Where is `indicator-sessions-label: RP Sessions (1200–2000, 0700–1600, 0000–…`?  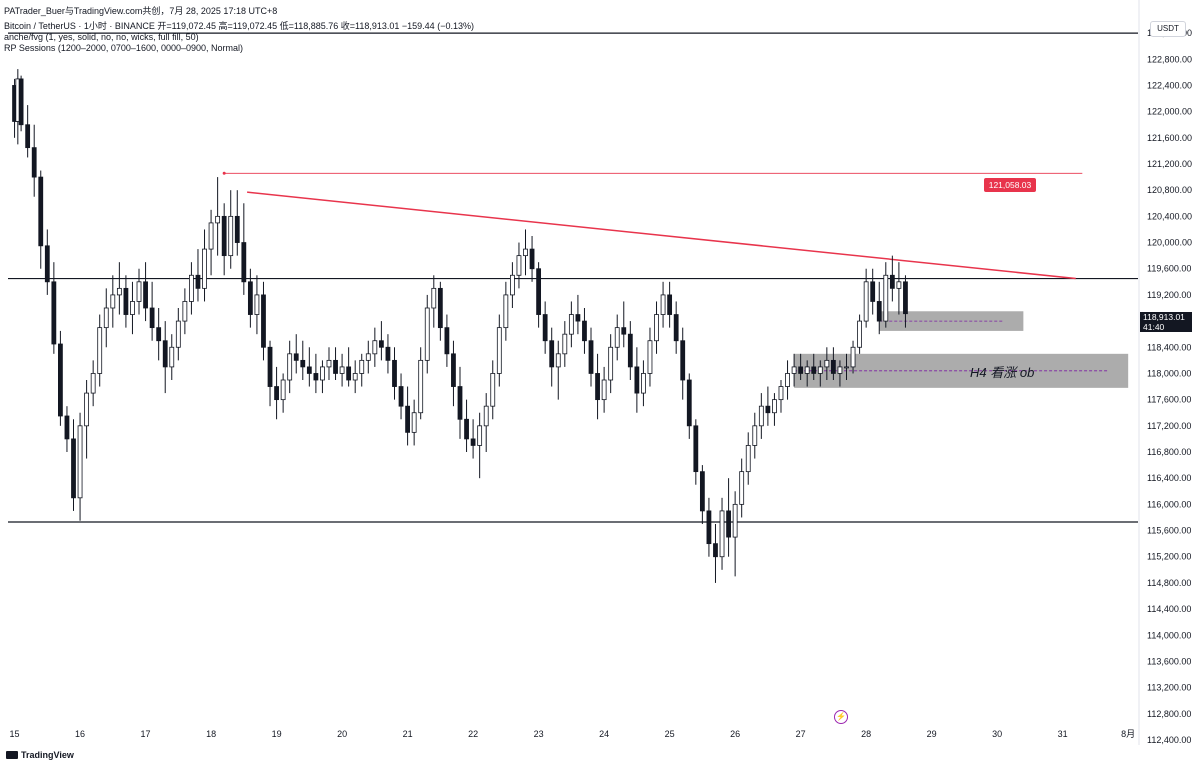
indicator-sessions-label: RP Sessions (1200–2000, 0700–1600, 0000–… is located at coordinates (124, 48).